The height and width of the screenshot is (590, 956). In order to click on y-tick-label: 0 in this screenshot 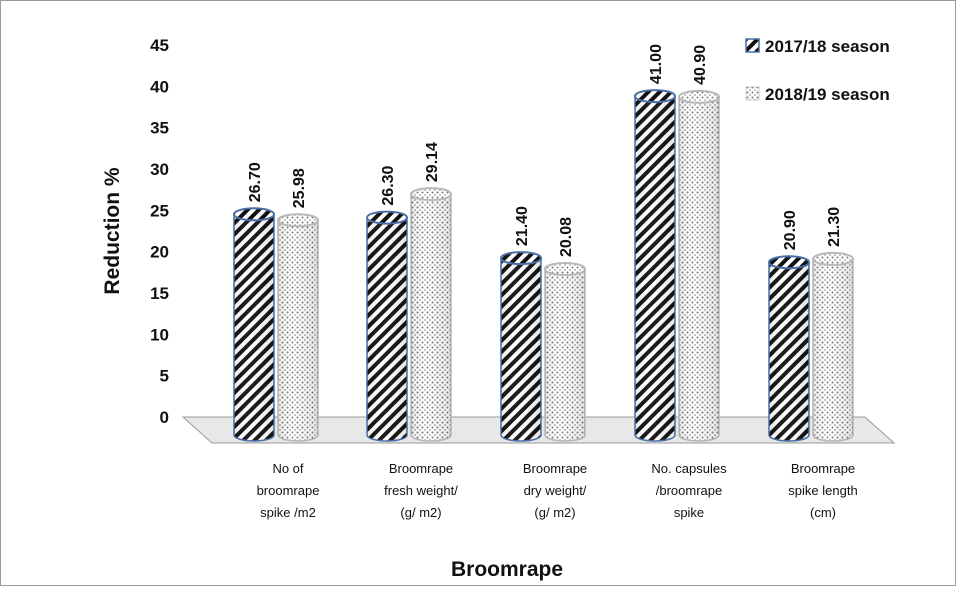, I will do `click(164, 417)`.